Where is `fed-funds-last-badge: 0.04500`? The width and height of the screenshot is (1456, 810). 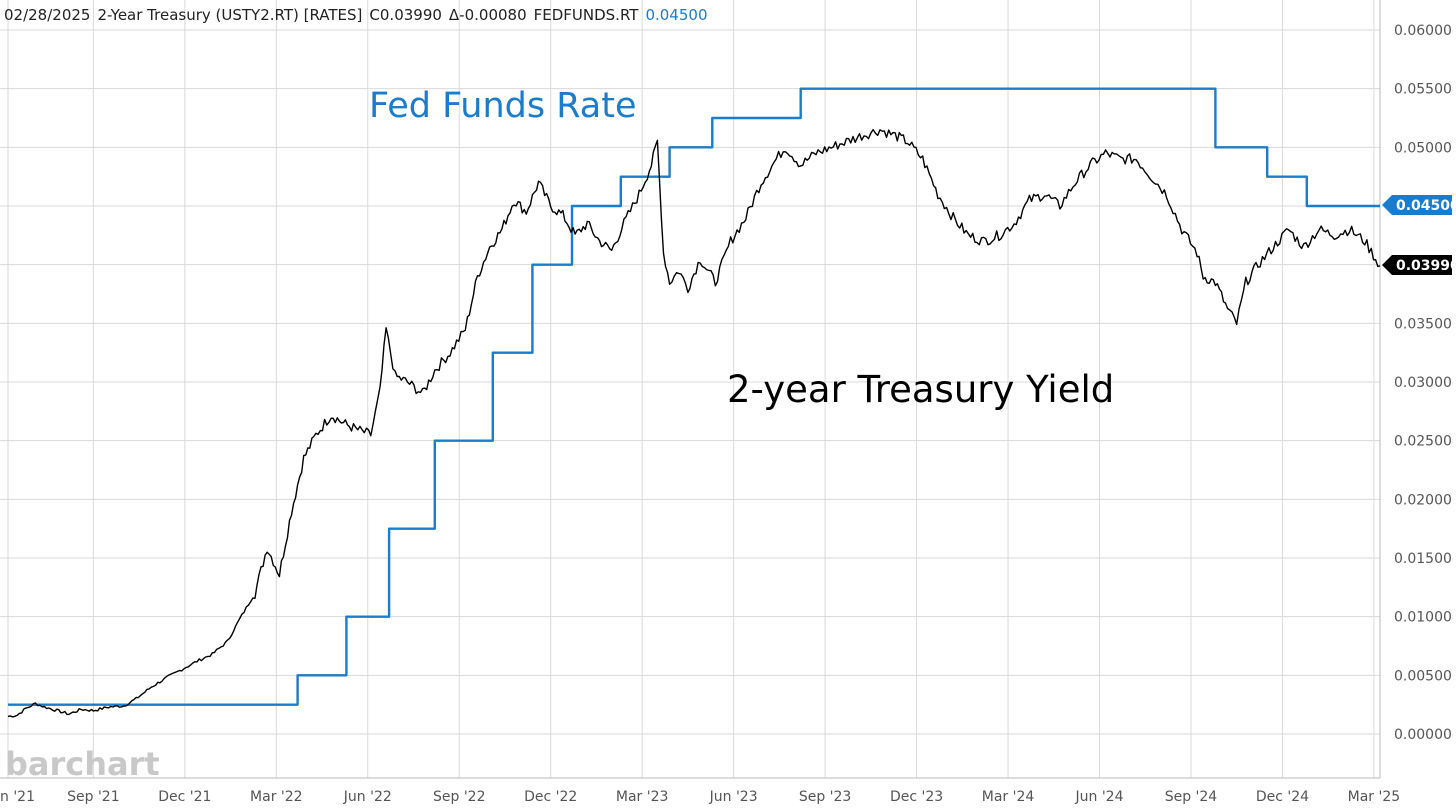
fed-funds-last-badge: 0.04500 is located at coordinates (1419, 205).